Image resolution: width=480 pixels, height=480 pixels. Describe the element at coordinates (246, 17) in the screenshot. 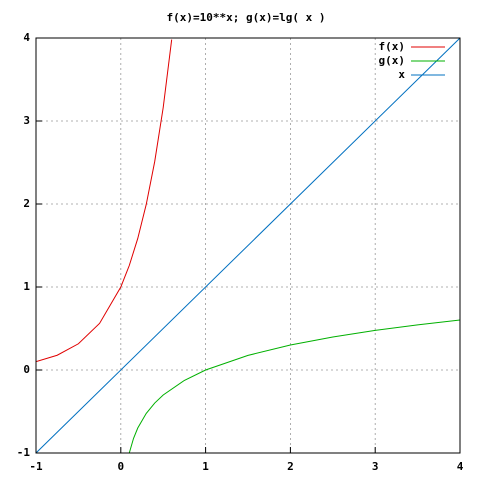

I see `chart-title: f(x)=10**x; g(x)=lg( x )` at that location.